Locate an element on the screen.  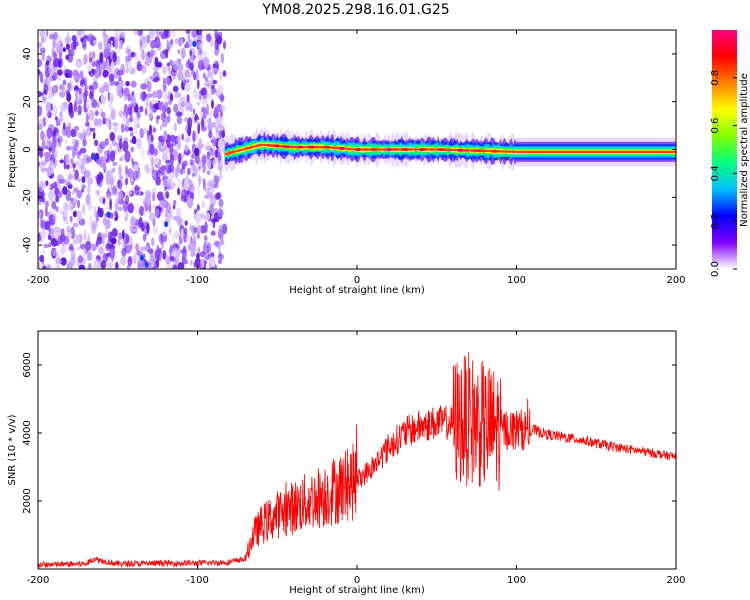
signal-band-layer is located at coordinates (450, 149).